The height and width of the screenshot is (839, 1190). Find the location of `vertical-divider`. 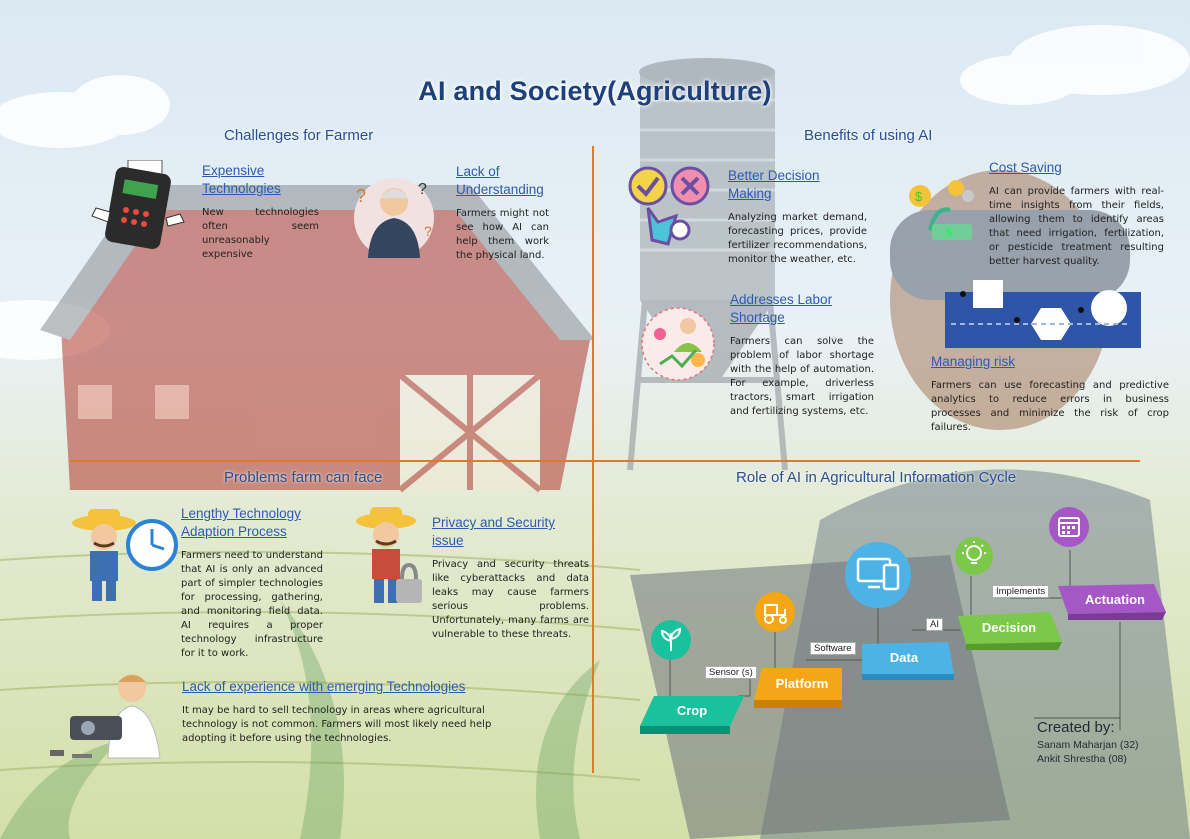

vertical-divider is located at coordinates (593, 459).